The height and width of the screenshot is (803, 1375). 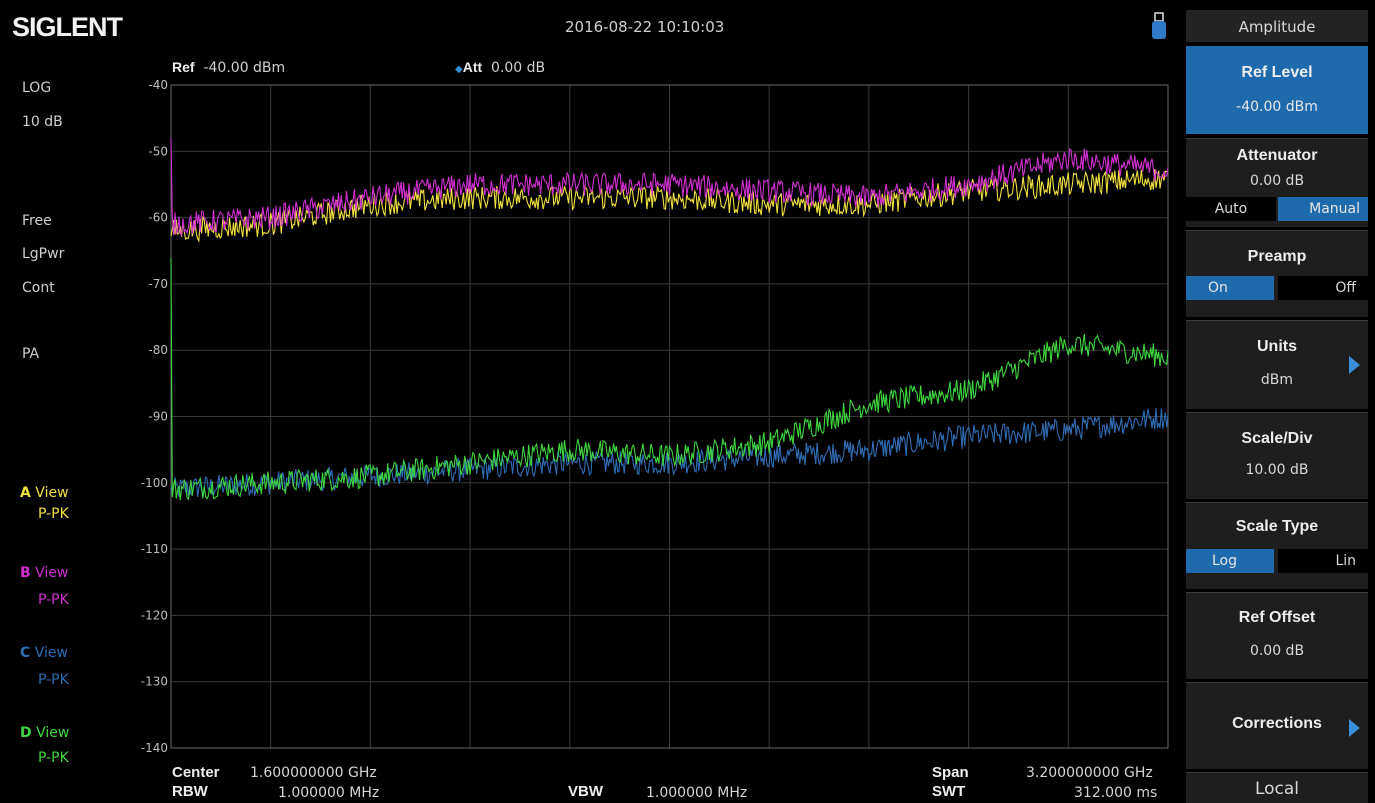 I want to click on y-tick-label: -90, so click(x=158, y=417).